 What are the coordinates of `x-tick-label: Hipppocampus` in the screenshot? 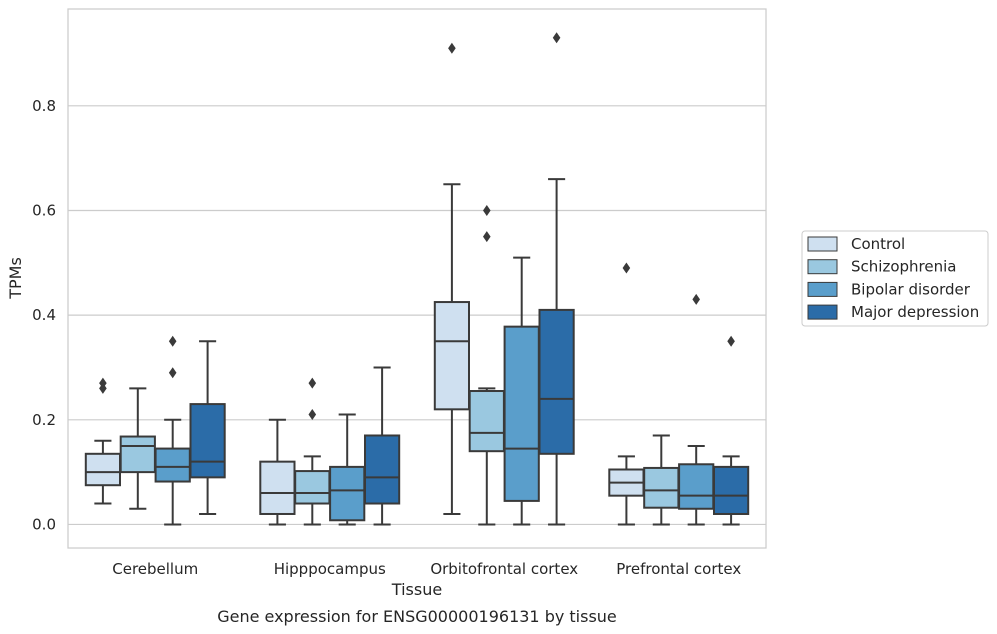 It's located at (330, 569).